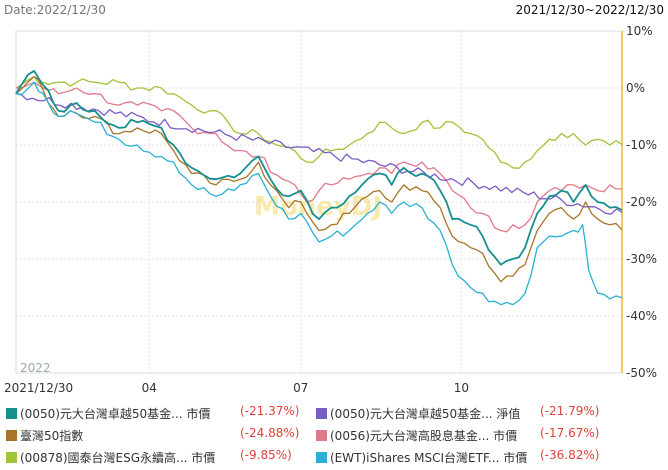 The image size is (668, 470). What do you see at coordinates (38, 388) in the screenshot?
I see `x-tick-label: 2021/12/30` at bounding box center [38, 388].